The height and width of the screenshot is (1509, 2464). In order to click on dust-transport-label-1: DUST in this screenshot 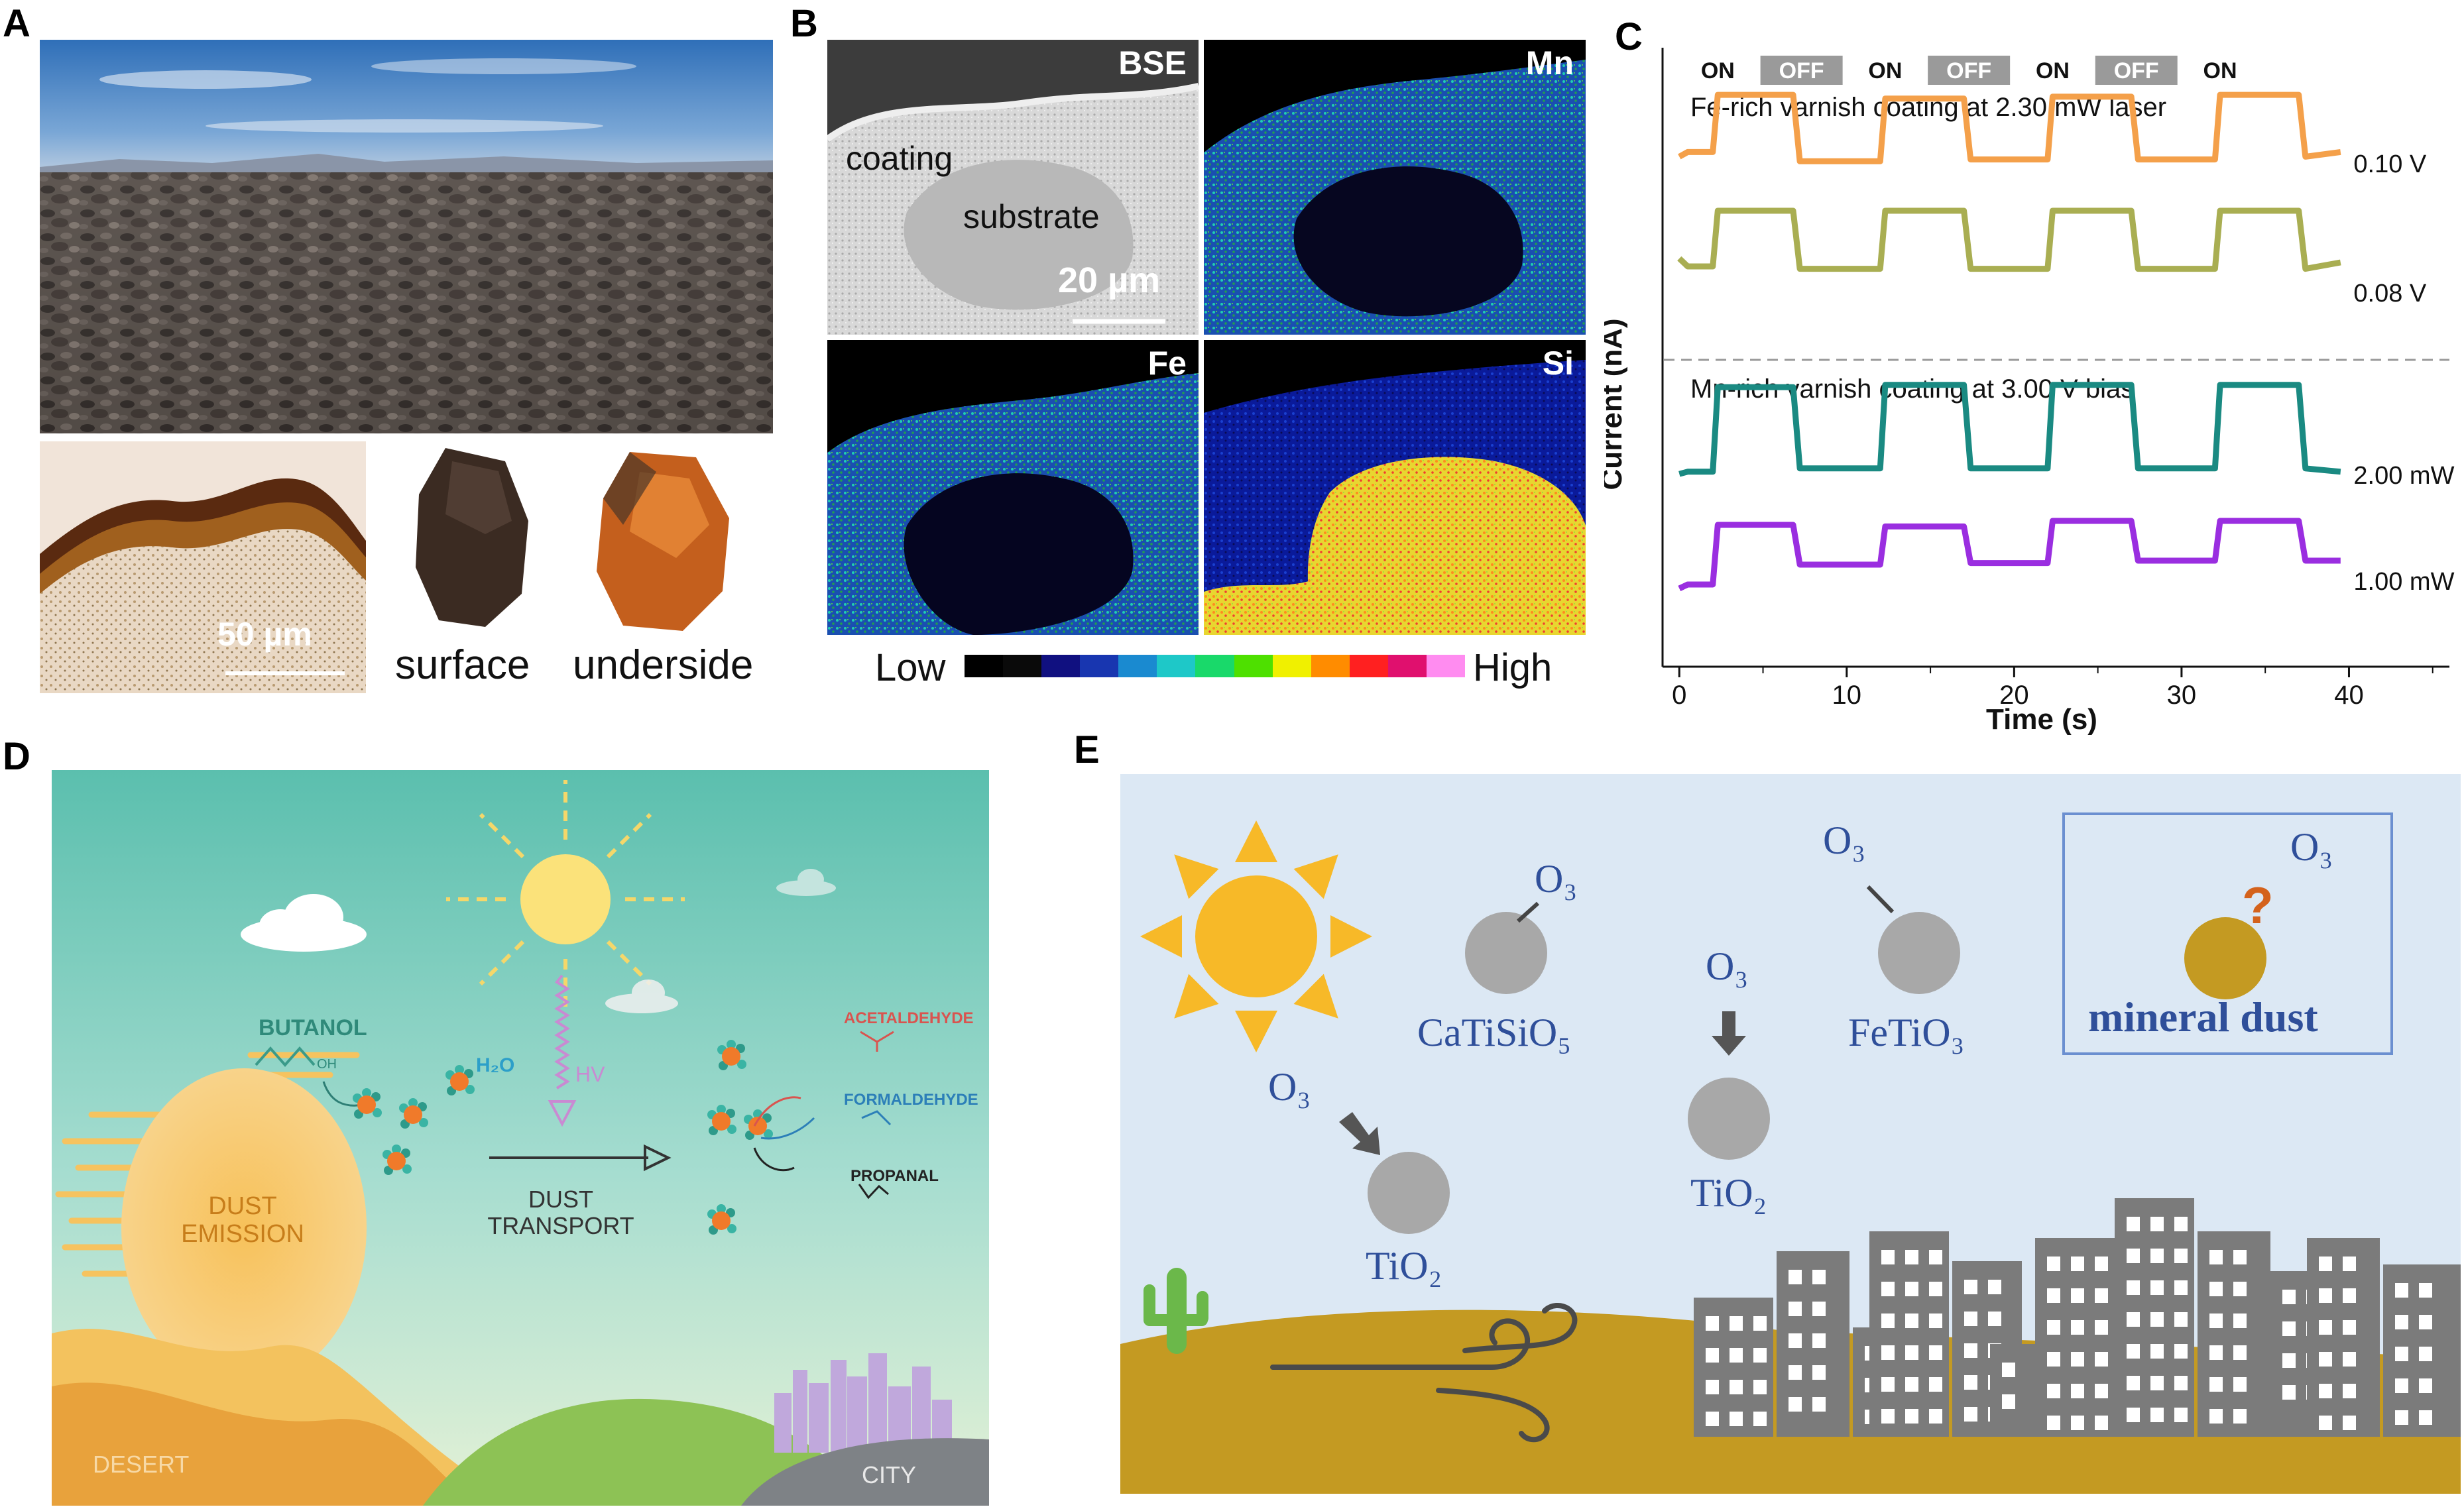, I will do `click(560, 1199)`.